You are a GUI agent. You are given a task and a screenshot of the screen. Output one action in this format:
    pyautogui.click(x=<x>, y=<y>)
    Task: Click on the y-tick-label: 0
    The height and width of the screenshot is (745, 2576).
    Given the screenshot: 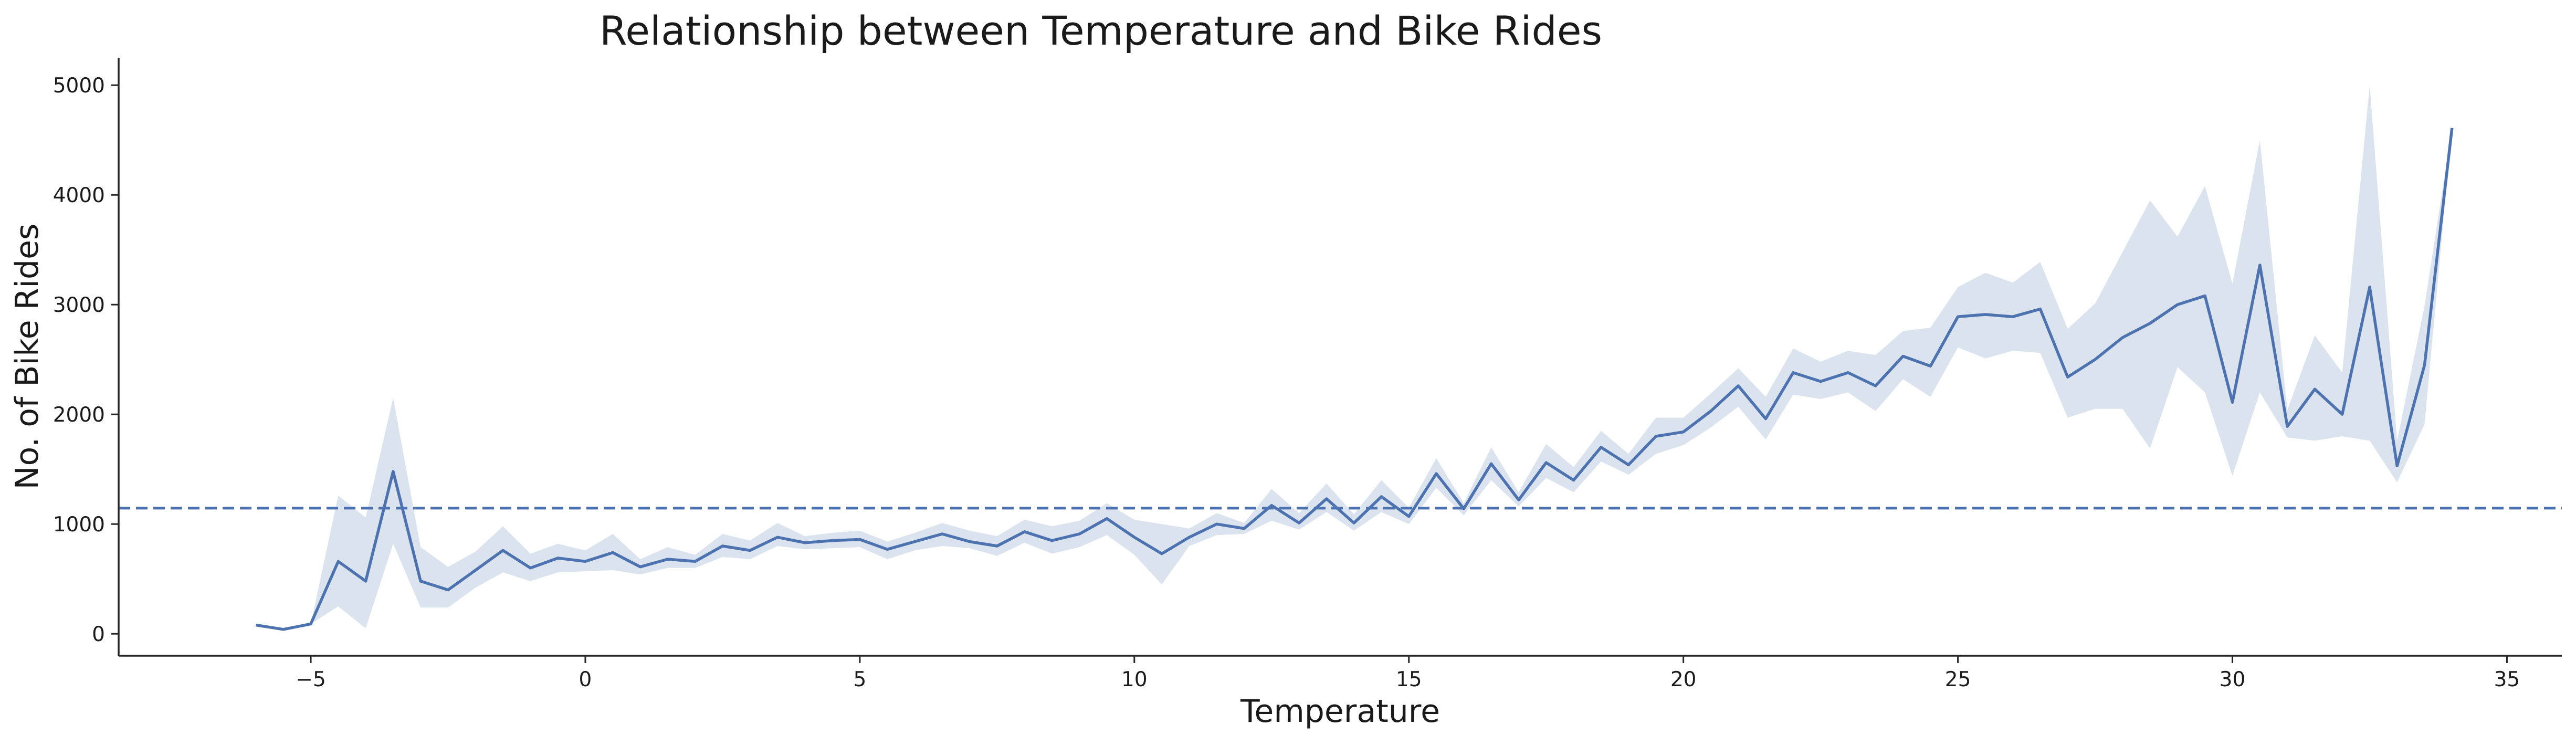 What is the action you would take?
    pyautogui.click(x=98, y=634)
    